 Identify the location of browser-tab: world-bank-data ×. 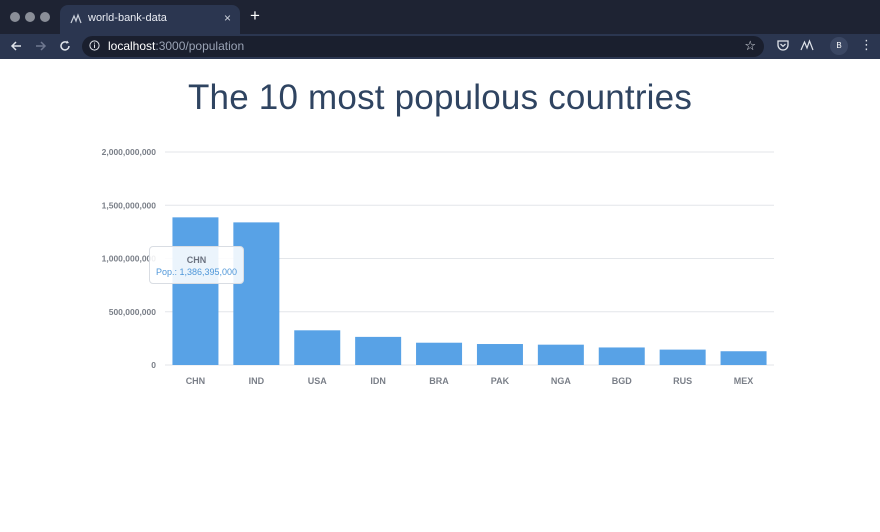
(150, 19).